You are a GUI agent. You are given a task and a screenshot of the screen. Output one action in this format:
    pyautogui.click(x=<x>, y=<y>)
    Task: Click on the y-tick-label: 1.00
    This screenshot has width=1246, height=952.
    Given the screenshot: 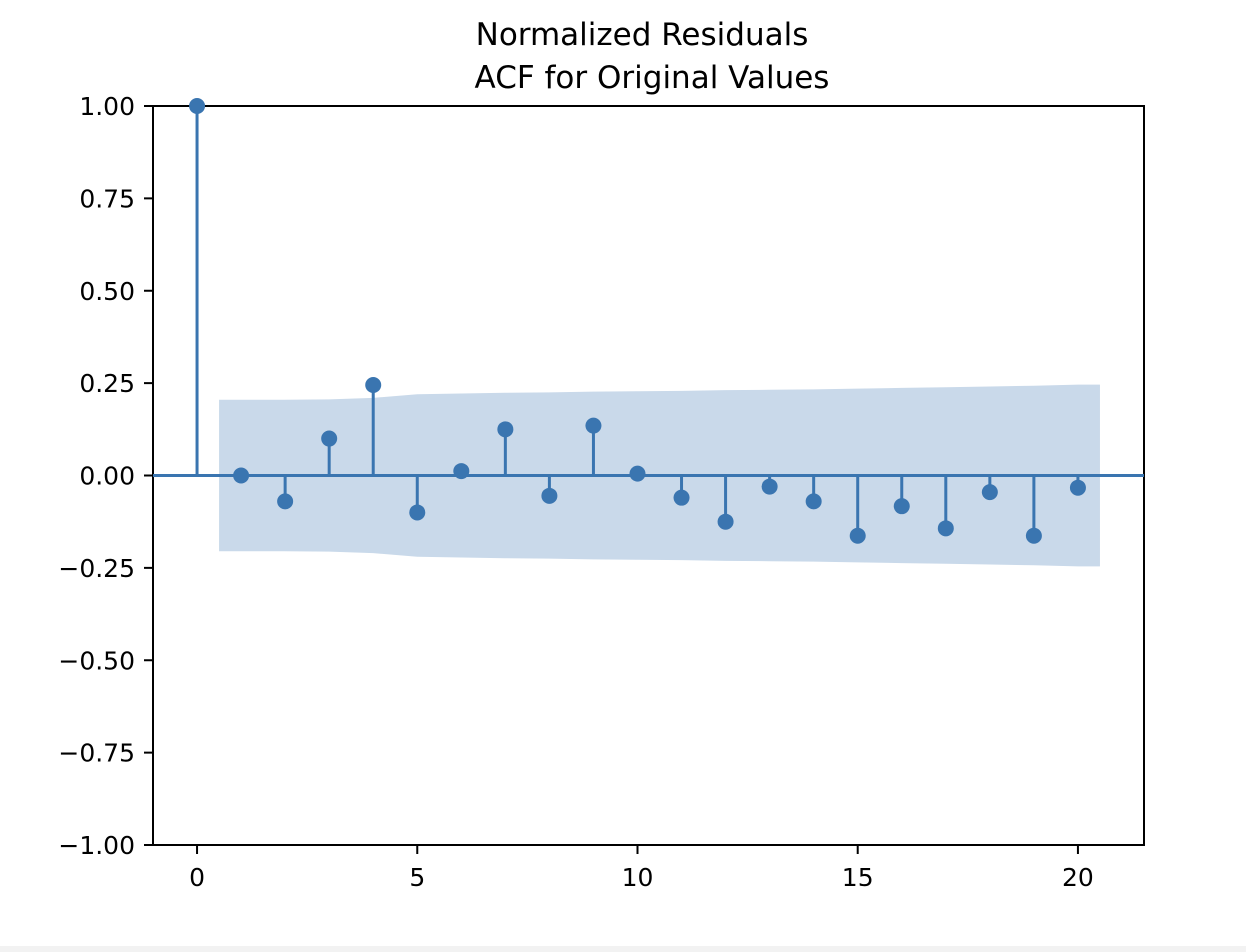 What is the action you would take?
    pyautogui.click(x=107, y=106)
    